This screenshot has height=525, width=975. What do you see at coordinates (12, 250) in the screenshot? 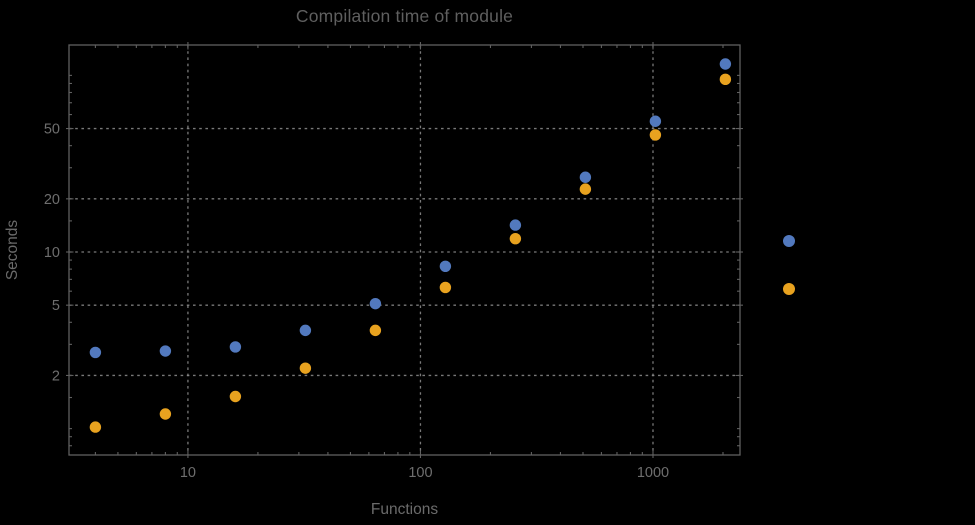
I see `y-axis-label: Seconds` at bounding box center [12, 250].